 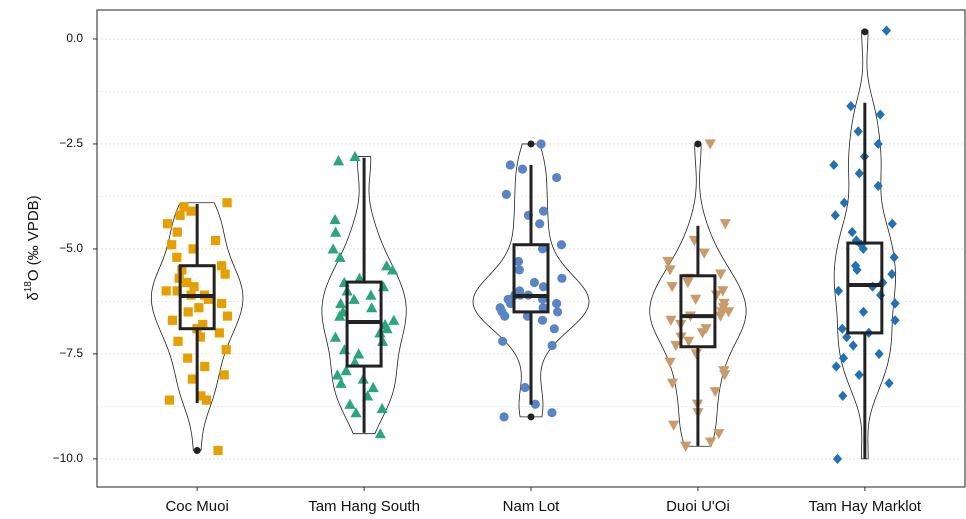 I want to click on y-label-part: O (‰ VPDB), so click(x=33, y=238).